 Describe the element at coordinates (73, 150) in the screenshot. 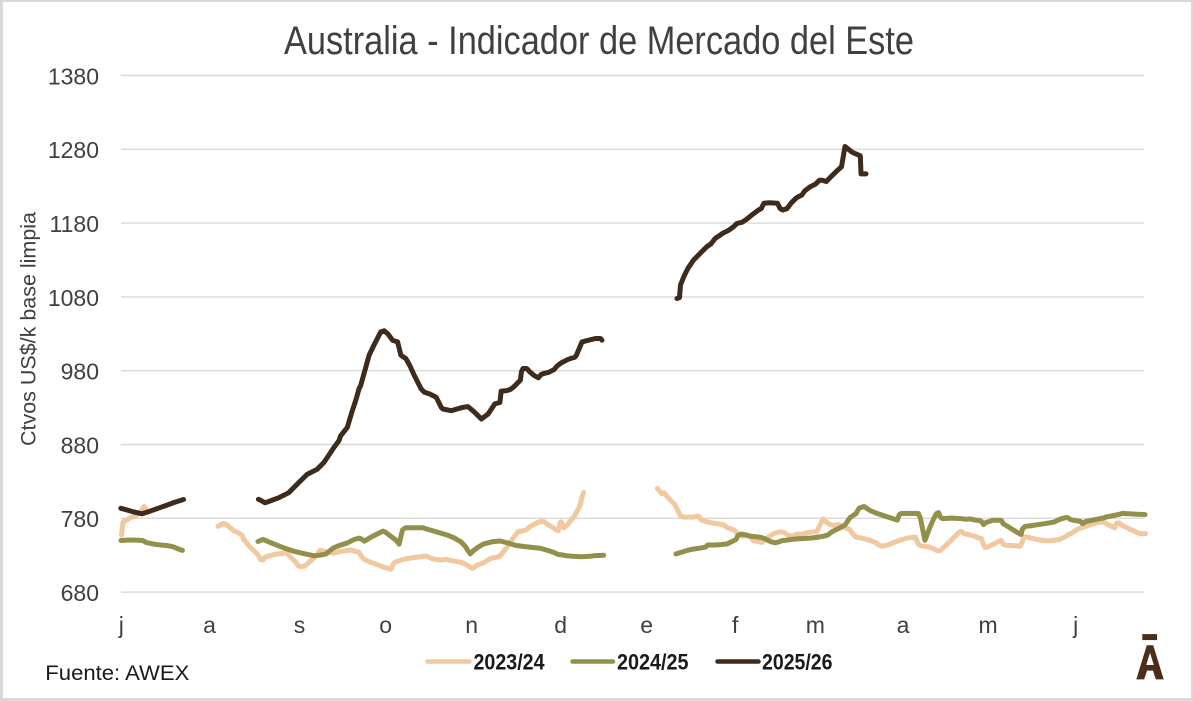

I see `svg-text: 1280` at that location.